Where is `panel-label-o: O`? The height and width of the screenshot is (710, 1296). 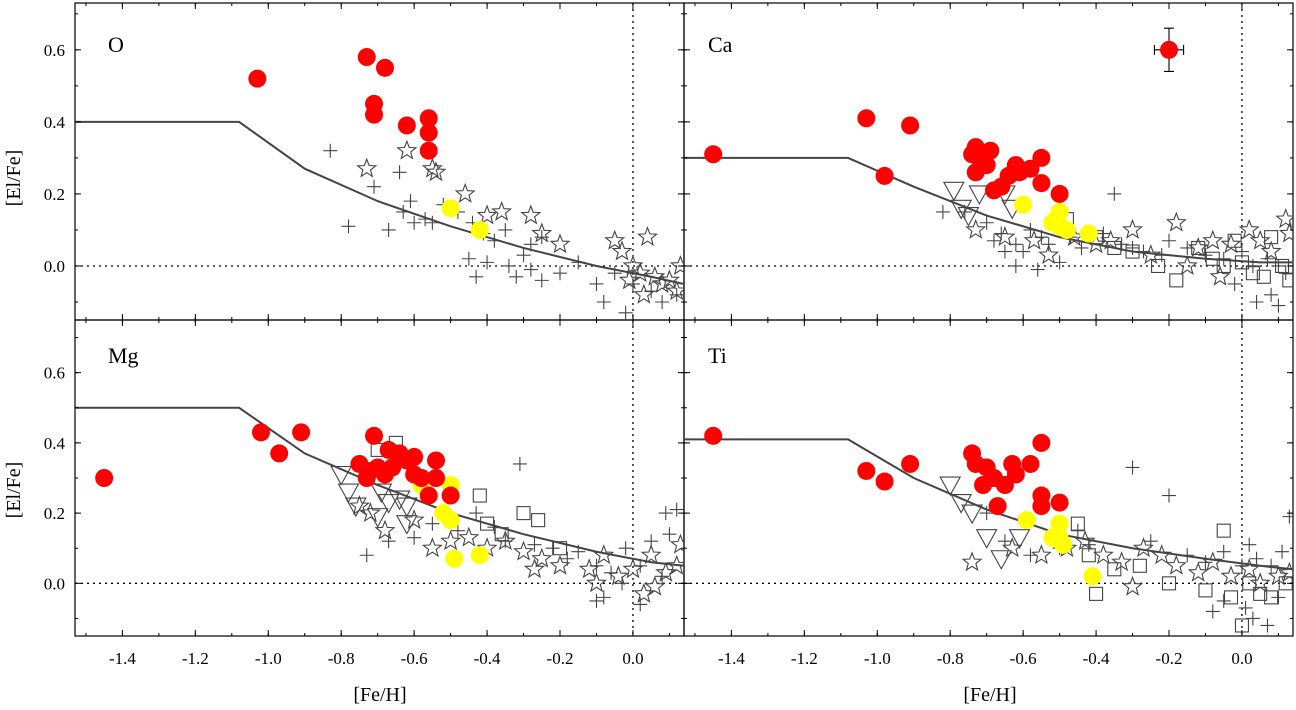 panel-label-o: O is located at coordinates (116, 44).